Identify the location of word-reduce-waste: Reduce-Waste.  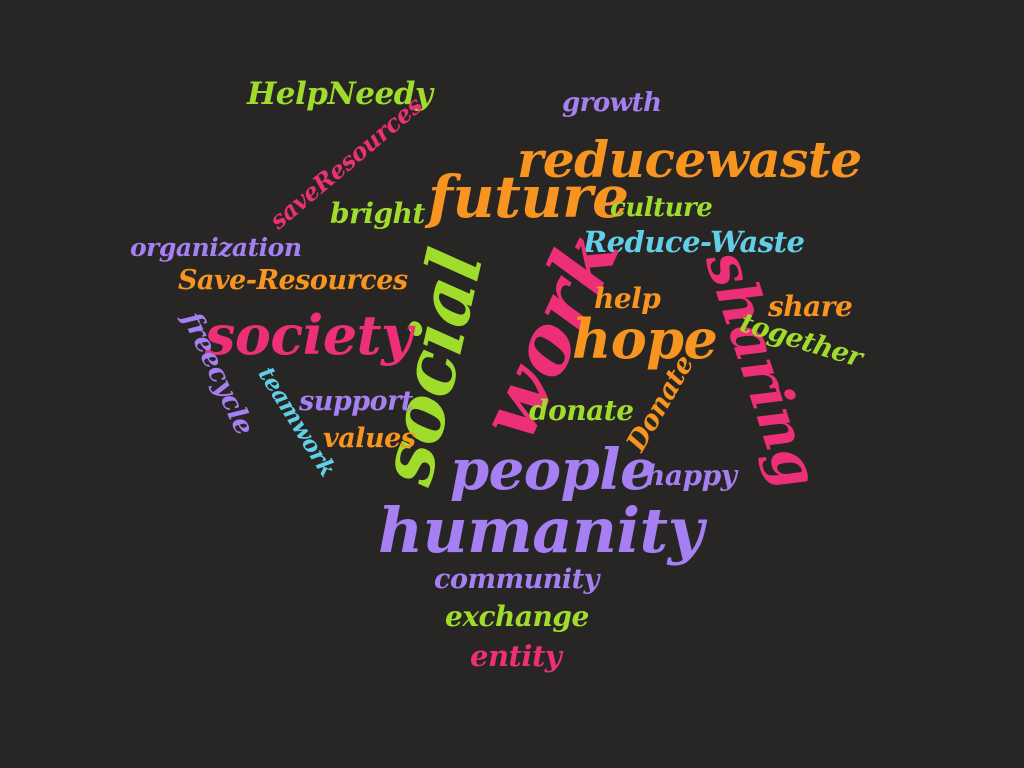
(694, 242).